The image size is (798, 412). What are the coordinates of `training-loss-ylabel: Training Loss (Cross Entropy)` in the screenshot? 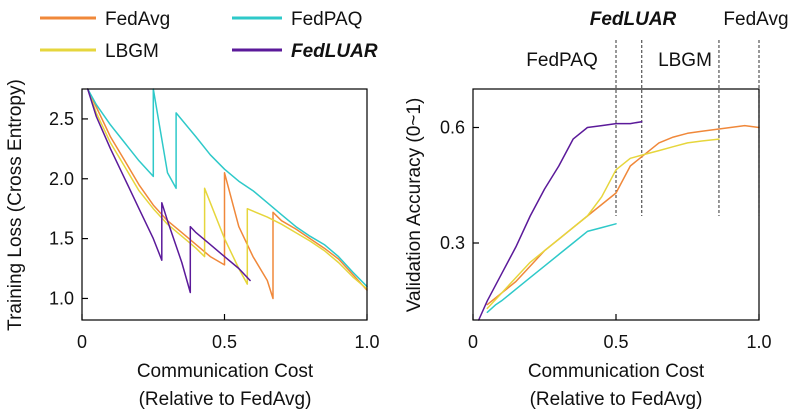 It's located at (15, 205).